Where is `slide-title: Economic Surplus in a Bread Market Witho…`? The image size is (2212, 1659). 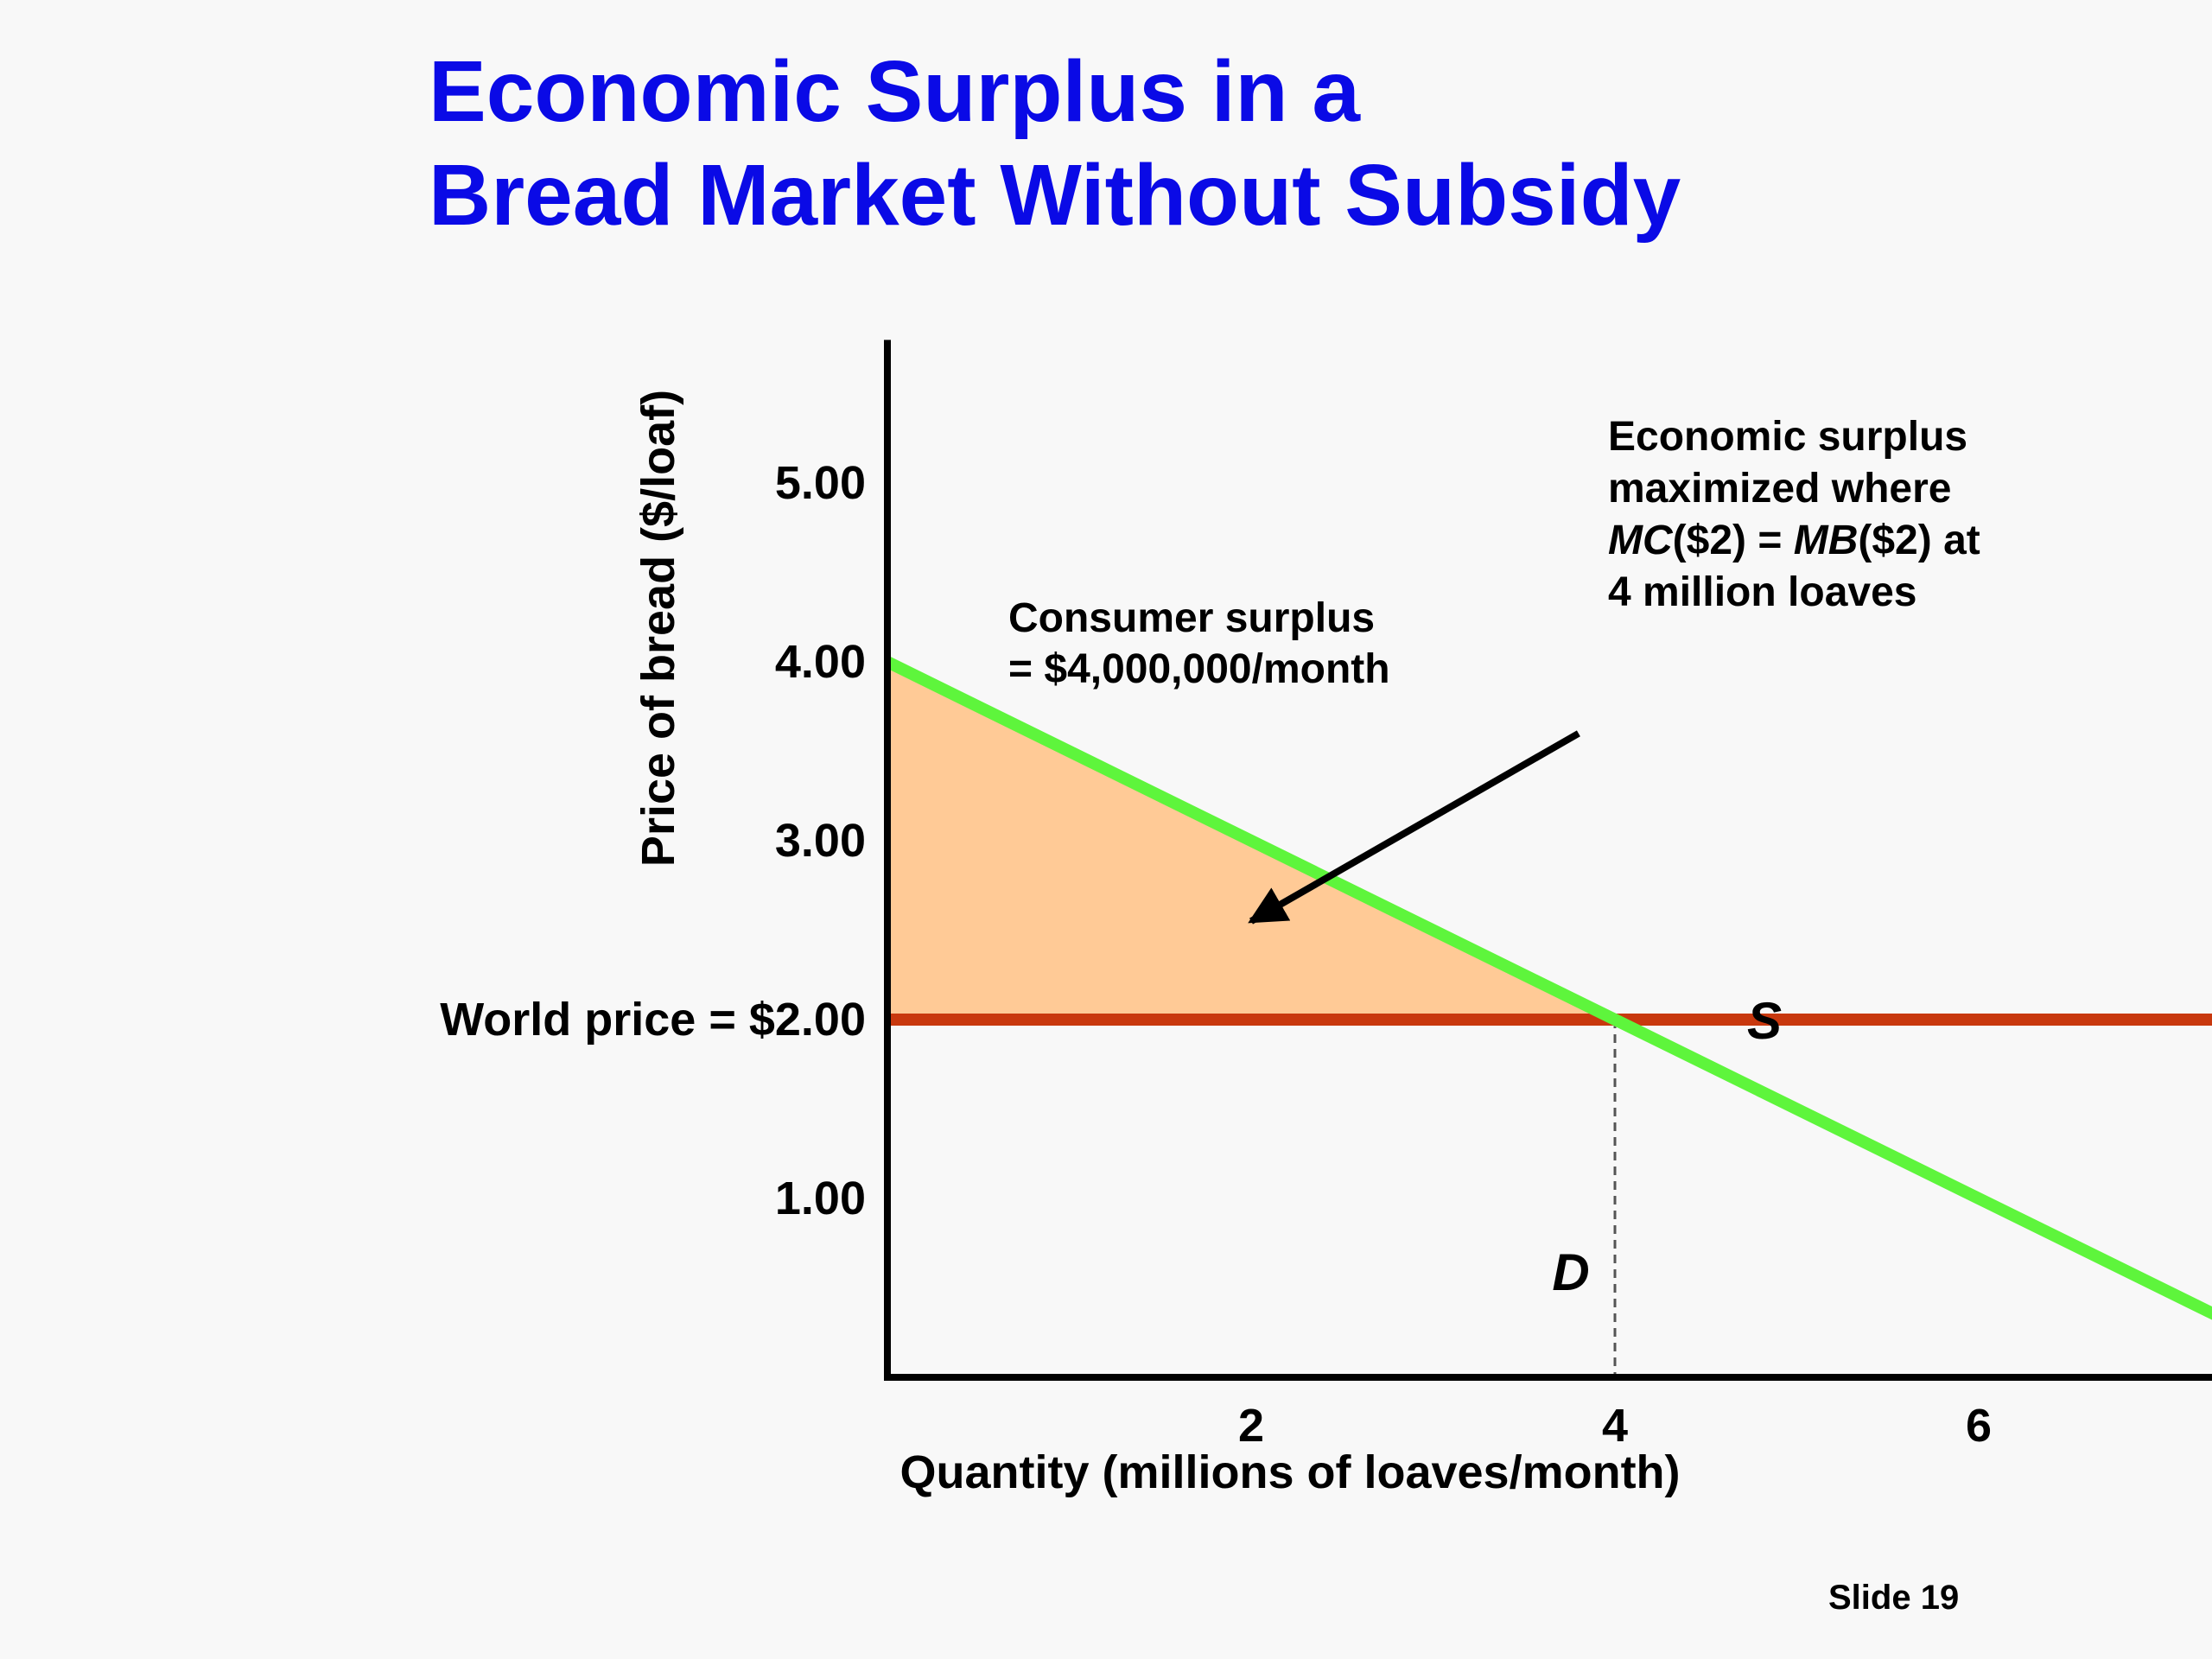
slide-title: Economic Surplus in a Bread Market Witho… is located at coordinates (1055, 143).